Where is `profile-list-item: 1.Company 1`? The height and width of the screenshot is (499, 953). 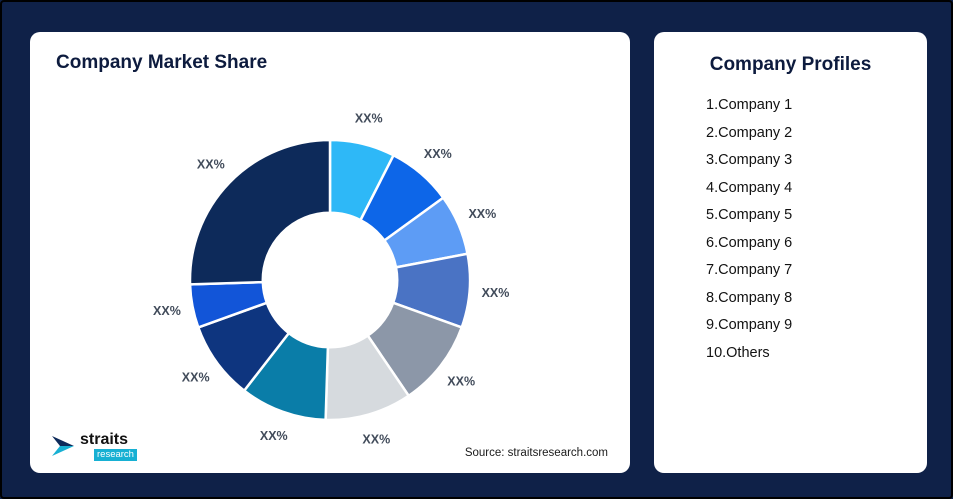 profile-list-item: 1.Company 1 is located at coordinates (749, 105).